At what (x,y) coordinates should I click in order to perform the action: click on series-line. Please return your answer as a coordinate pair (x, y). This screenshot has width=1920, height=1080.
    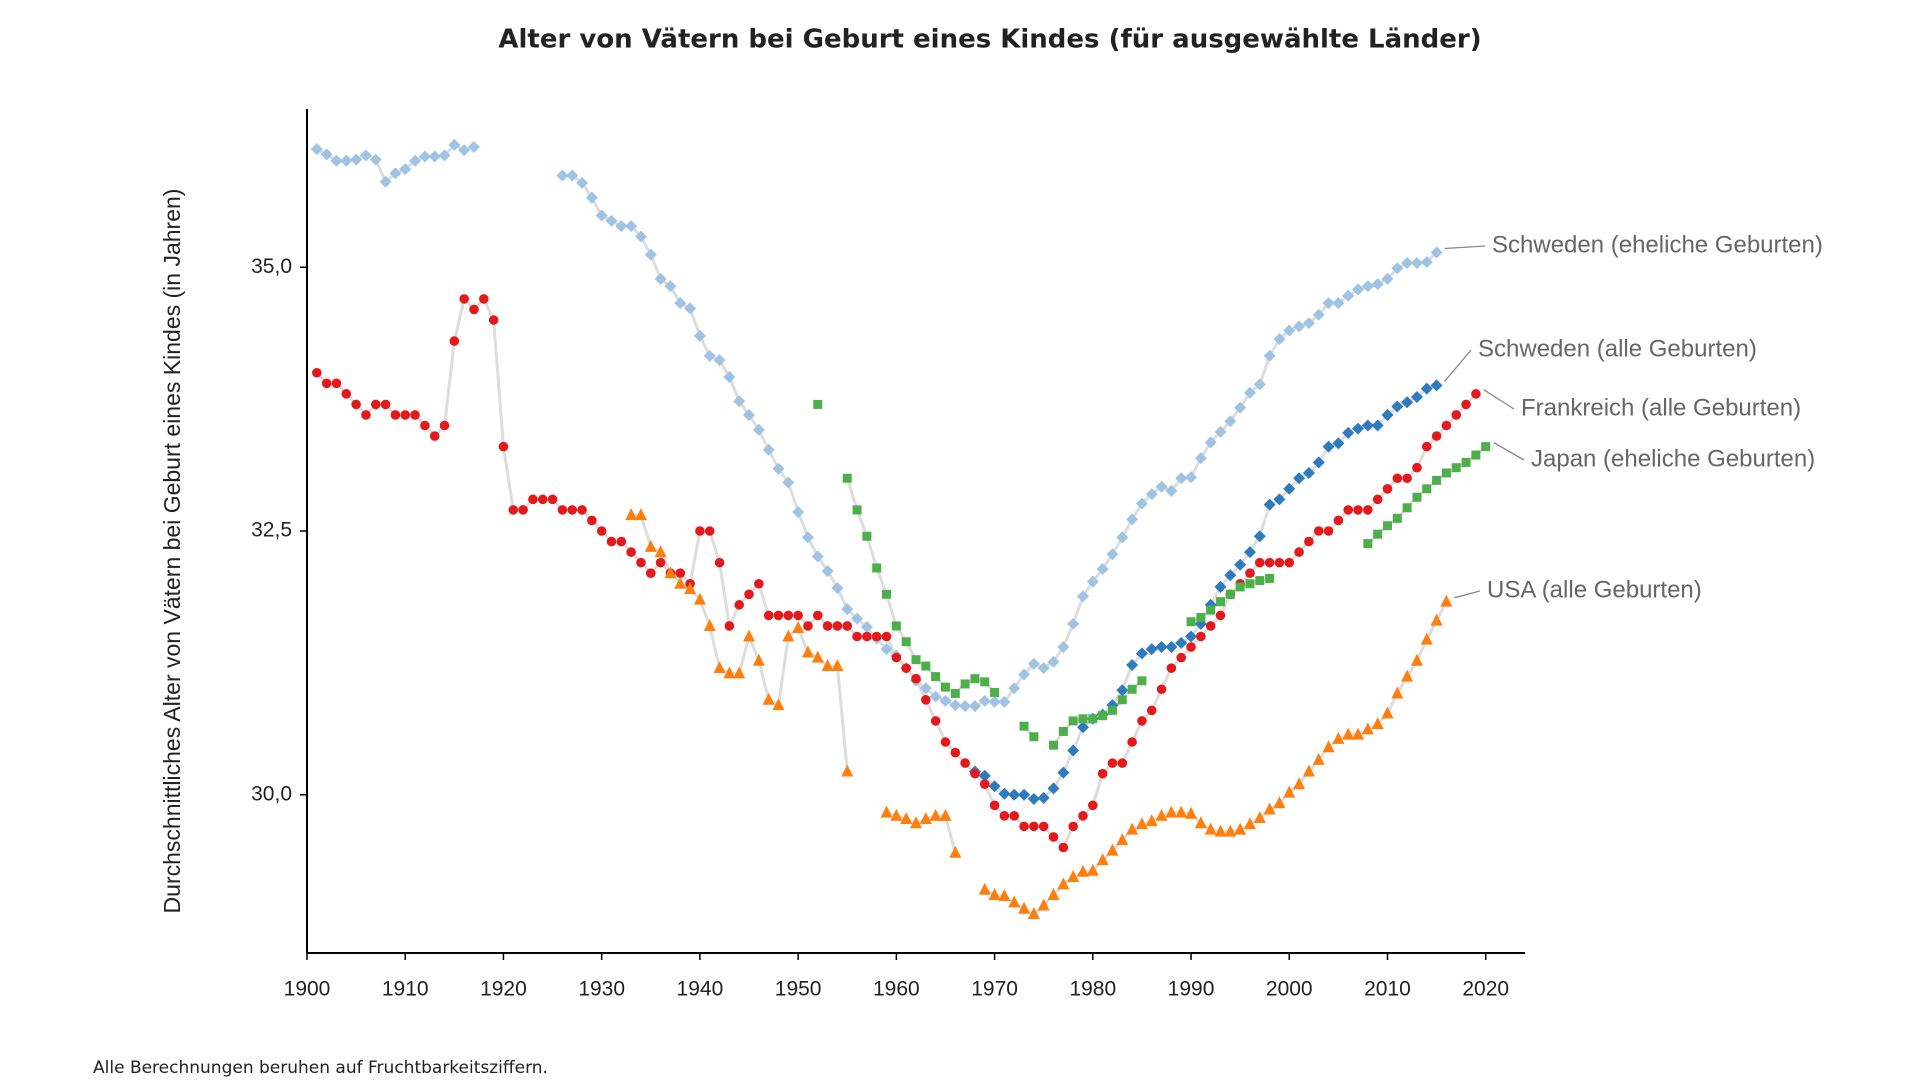
    Looking at the image, I should click on (1166, 596).